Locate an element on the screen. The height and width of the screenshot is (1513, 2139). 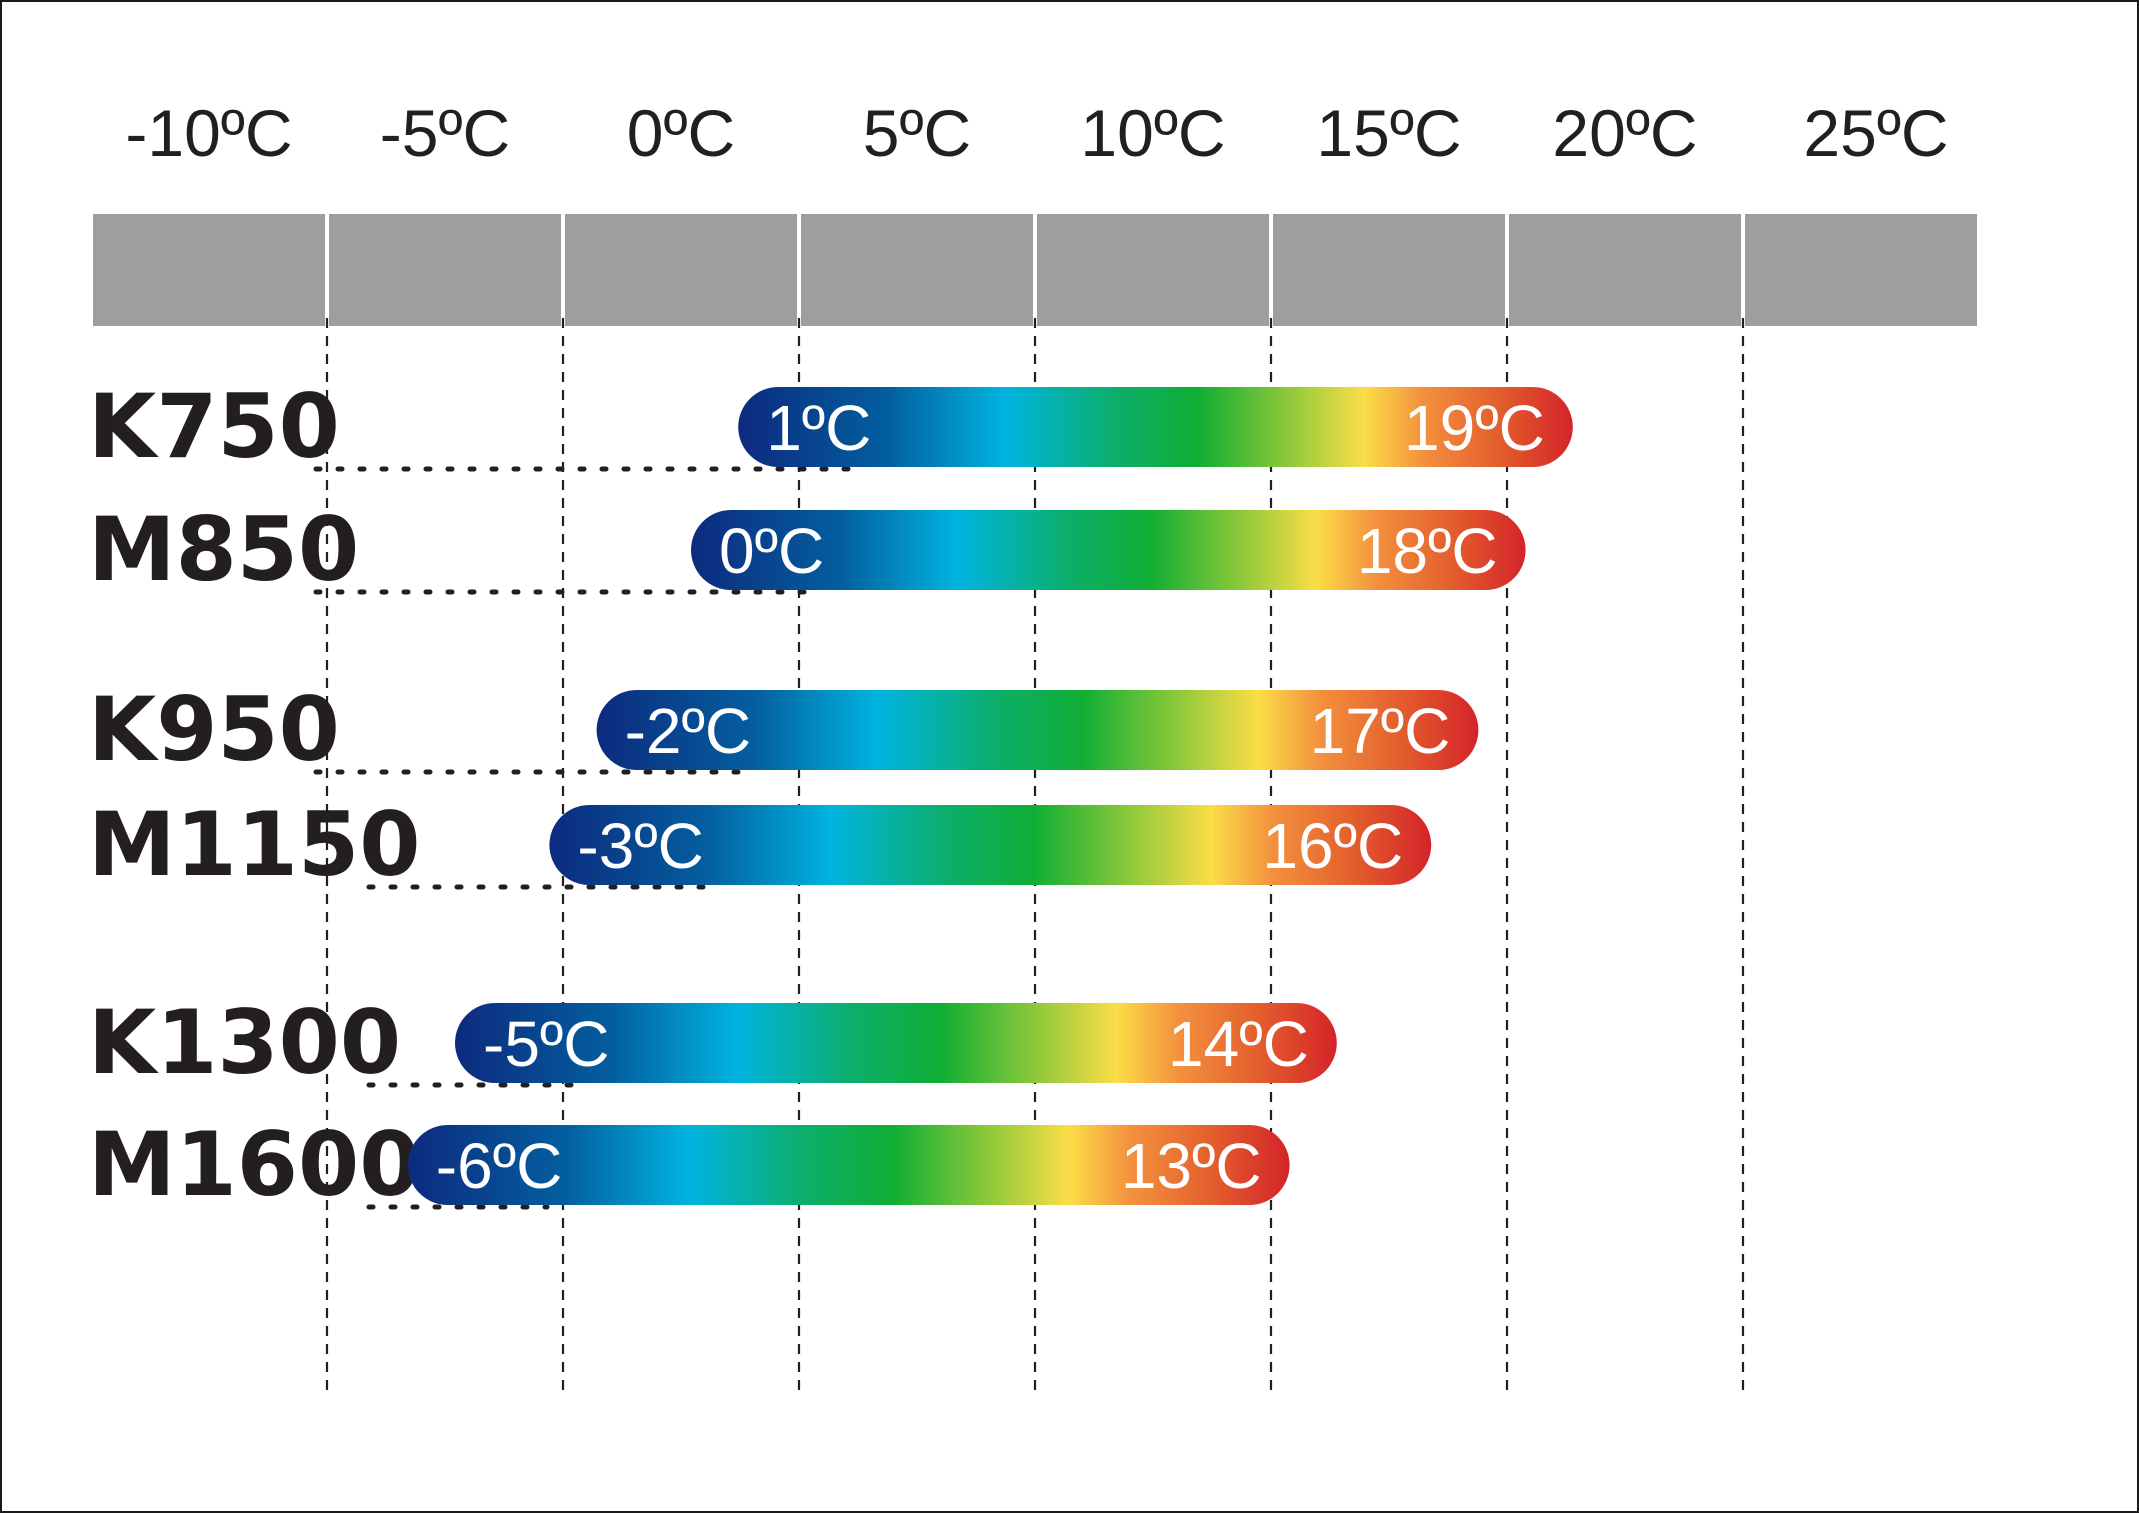
range-row: K950 -2ºC 17ºC is located at coordinates (783, 729).